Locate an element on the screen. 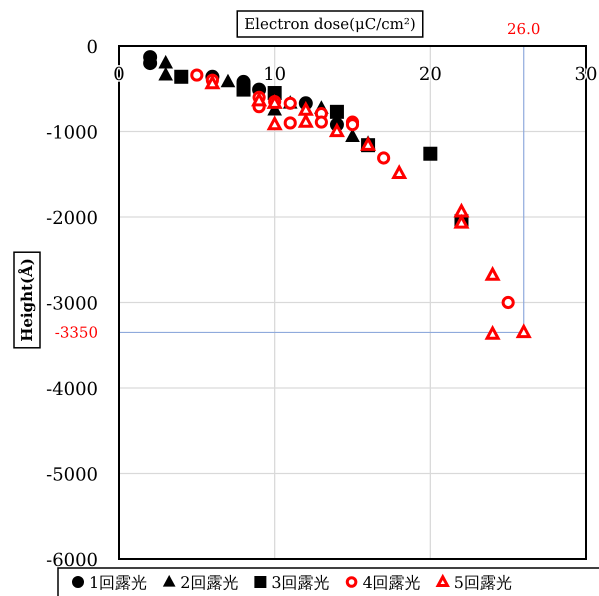  legend-label: 3回露光 is located at coordinates (300, 582).